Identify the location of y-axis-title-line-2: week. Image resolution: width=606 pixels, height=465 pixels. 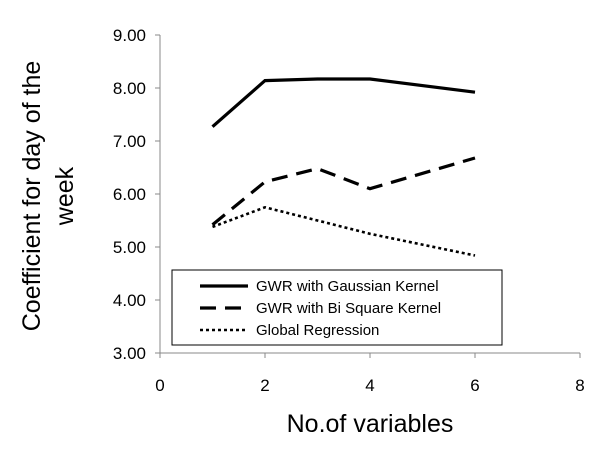
(65, 196).